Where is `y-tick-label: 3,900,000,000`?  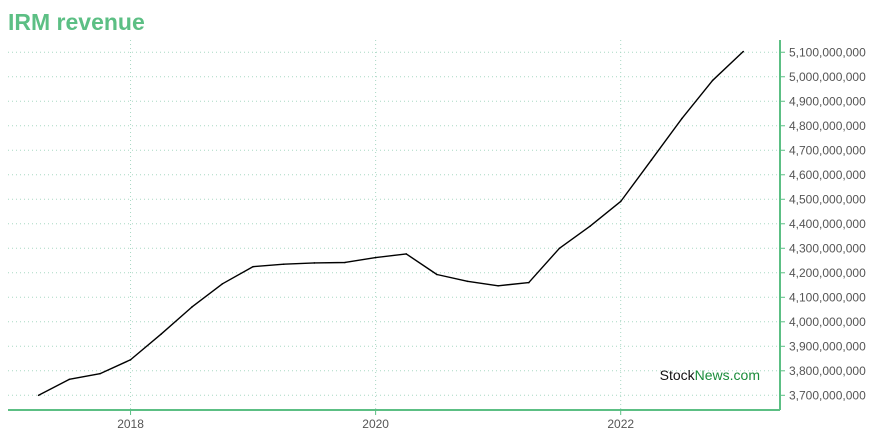
y-tick-label: 3,900,000,000 is located at coordinates (827, 346).